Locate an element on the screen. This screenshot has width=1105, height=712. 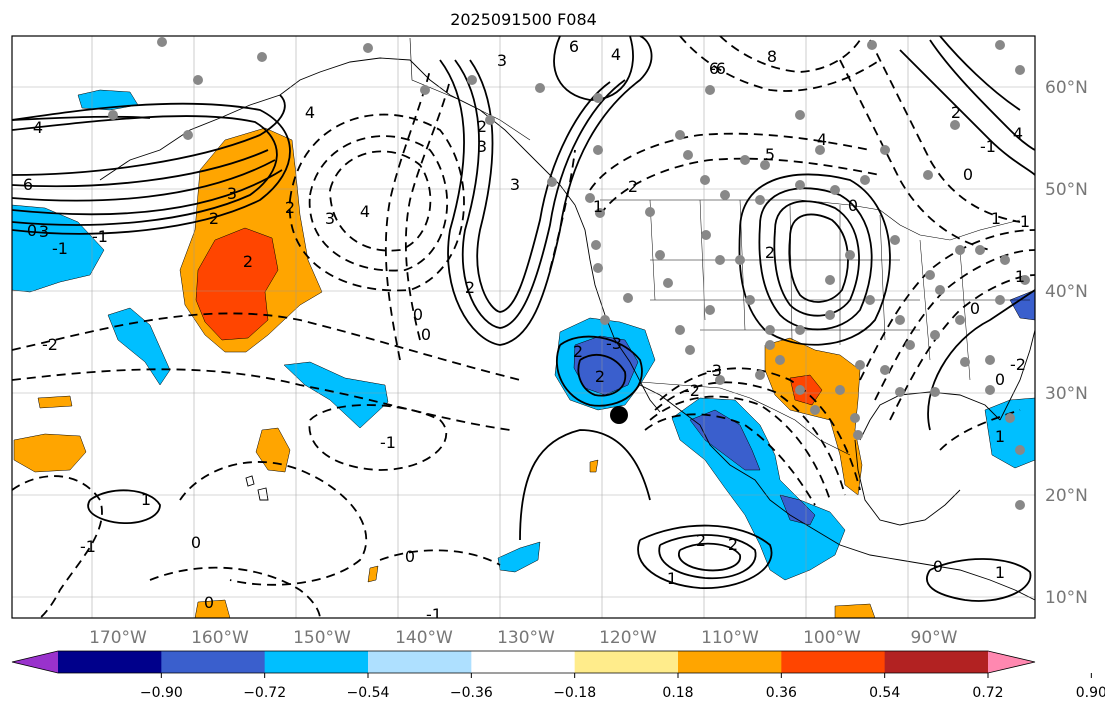
lat-label: 50°N is located at coordinates (1066, 190).